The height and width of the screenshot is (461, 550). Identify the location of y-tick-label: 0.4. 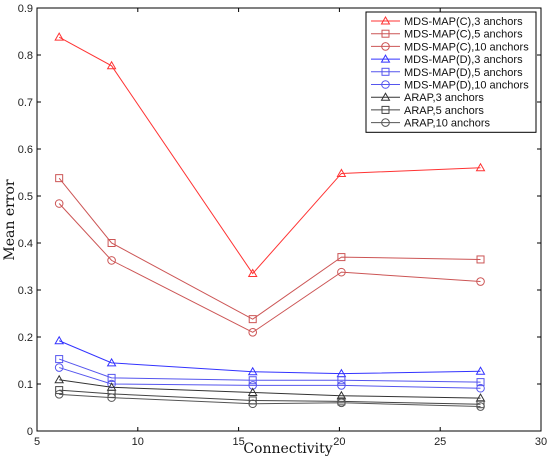
(25, 244).